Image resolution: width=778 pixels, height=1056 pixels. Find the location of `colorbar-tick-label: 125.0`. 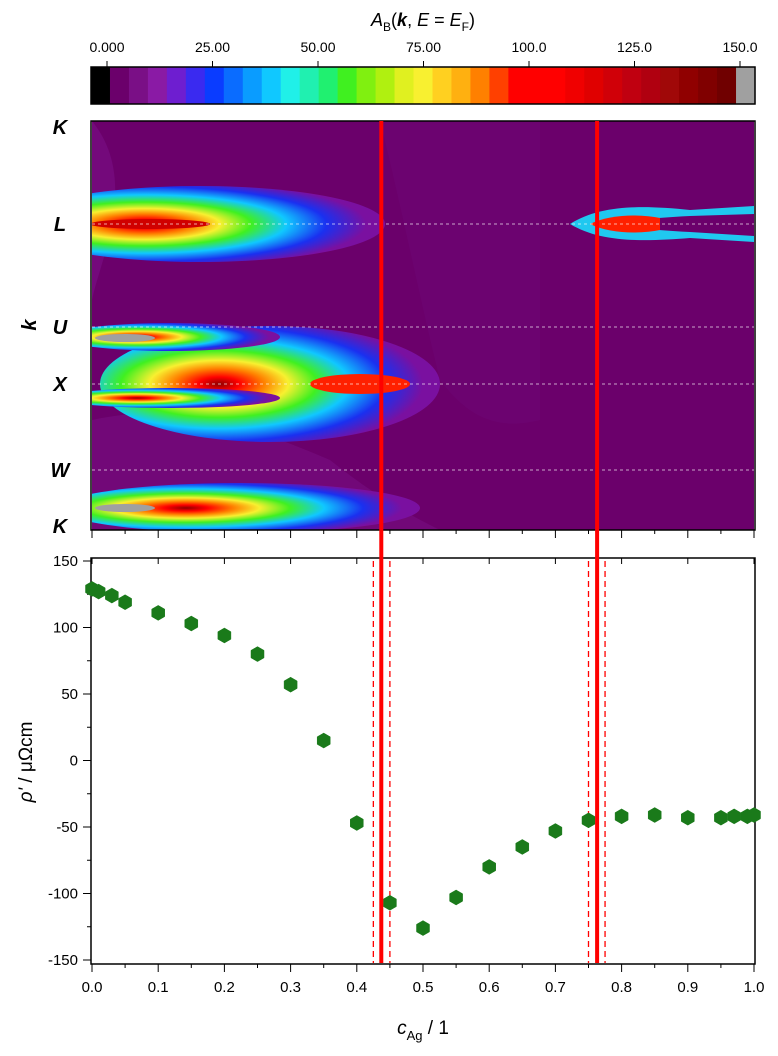

colorbar-tick-label: 125.0 is located at coordinates (634, 47).